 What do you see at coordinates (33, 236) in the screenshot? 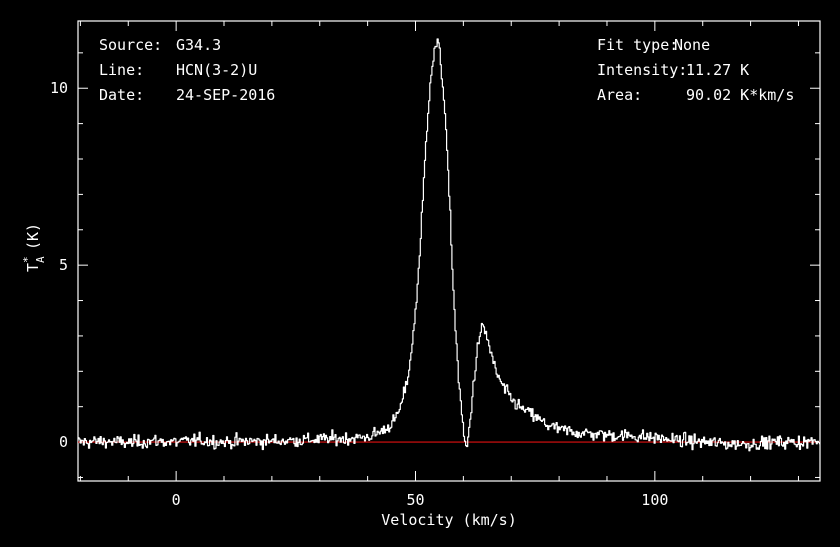
I see `y-axis-label-unit: (K)` at bounding box center [33, 236].